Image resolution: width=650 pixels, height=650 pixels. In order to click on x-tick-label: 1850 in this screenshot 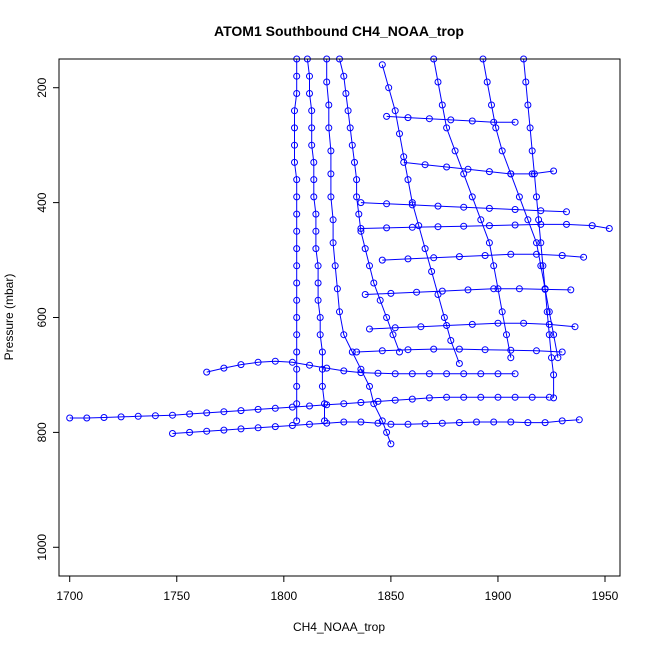, I will do `click(391, 596)`.